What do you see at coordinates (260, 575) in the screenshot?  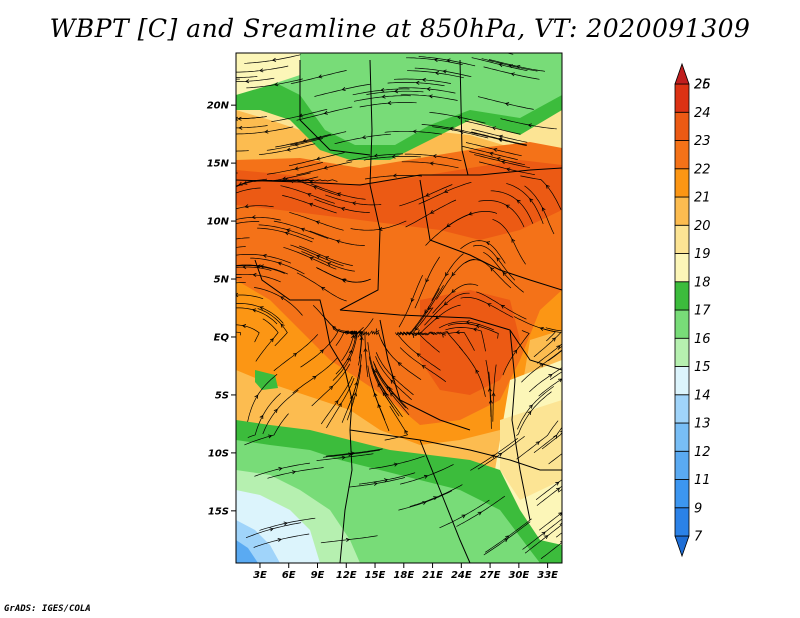 I see `lon-tick-label: 3E` at bounding box center [260, 575].